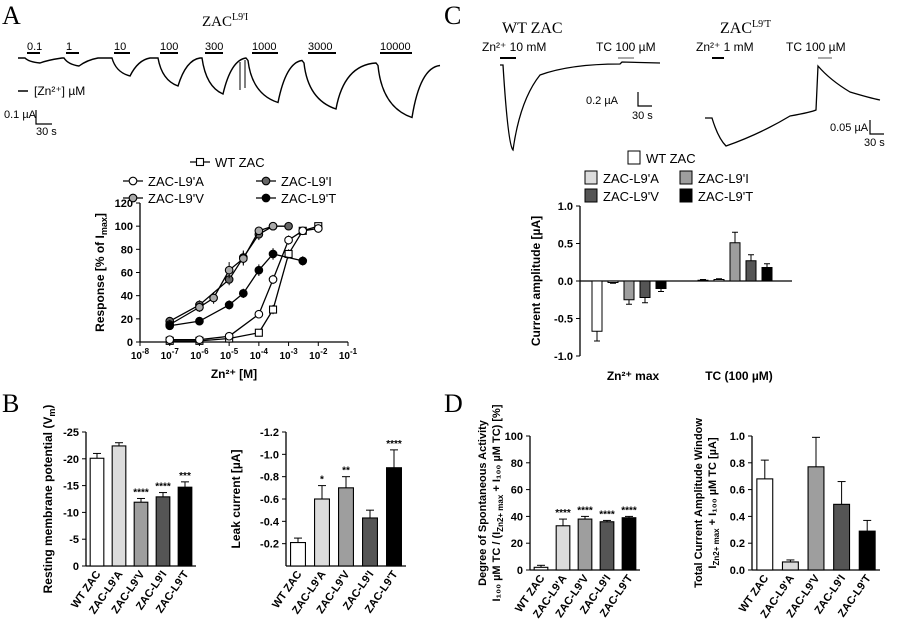  I want to click on c-wt-scale-y-label: 0.2 µA, so click(602, 101).